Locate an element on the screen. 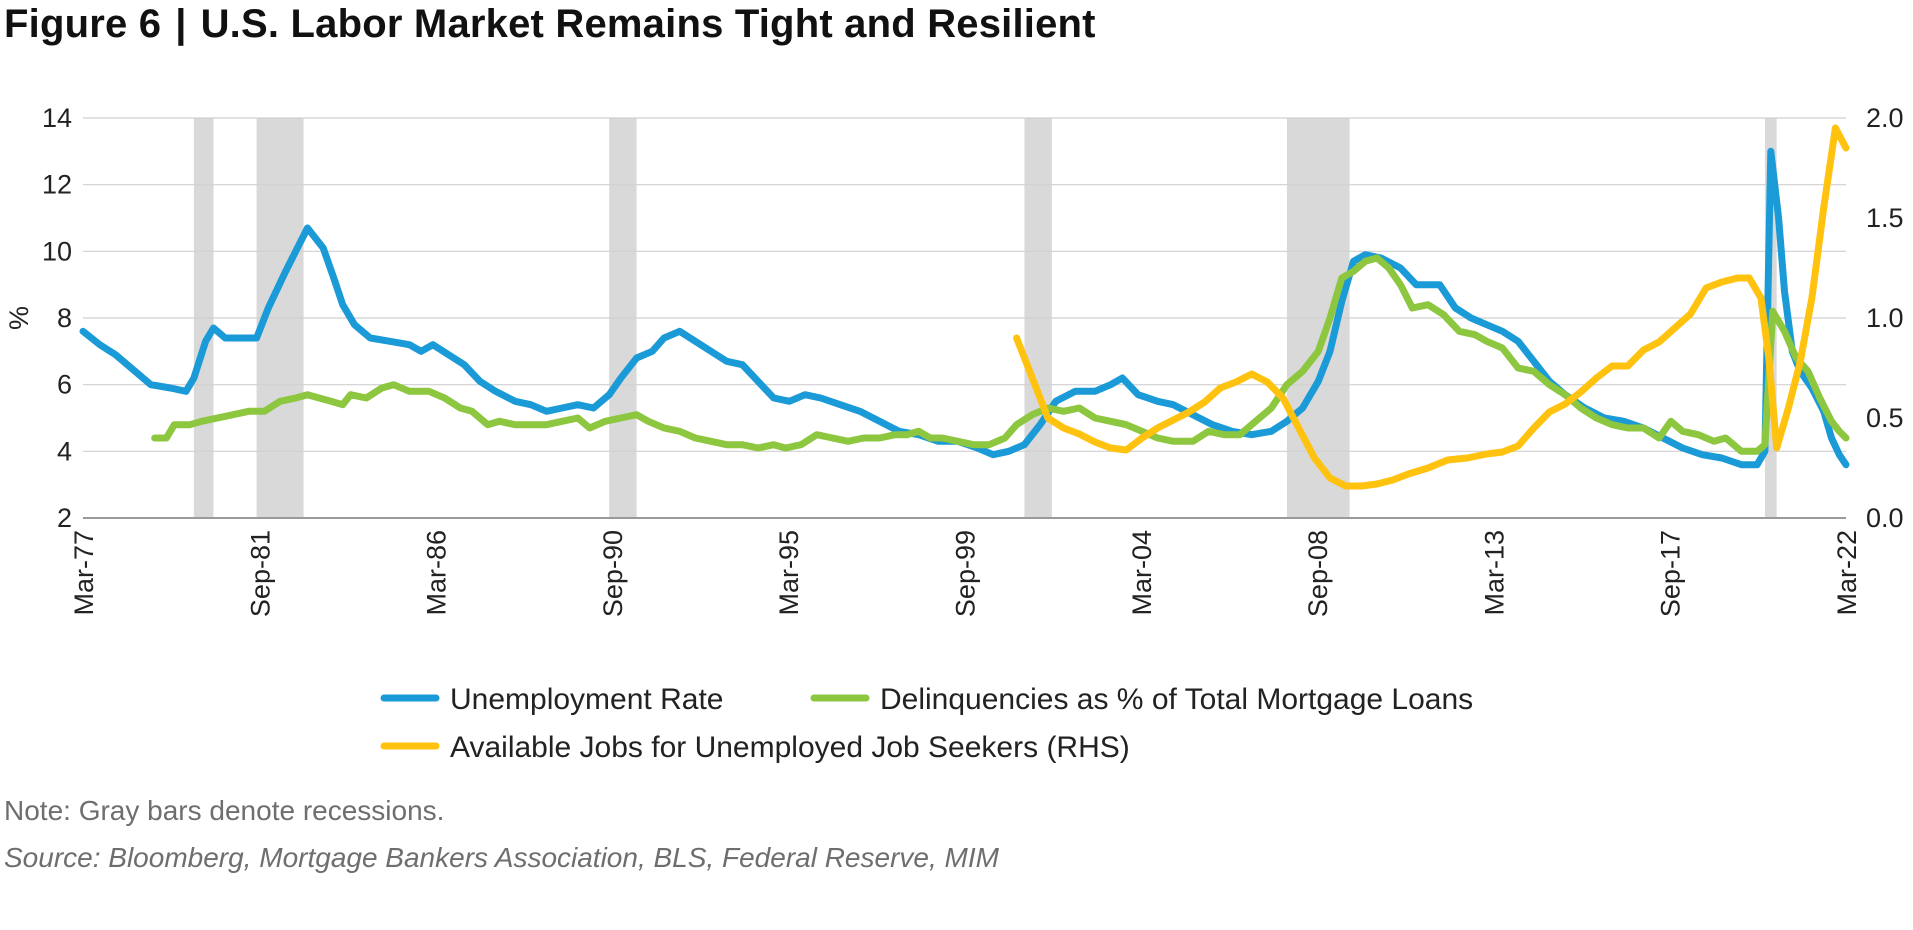 Image resolution: width=1913 pixels, height=930 pixels. x-tick-label: Mar-95 is located at coordinates (789, 573).